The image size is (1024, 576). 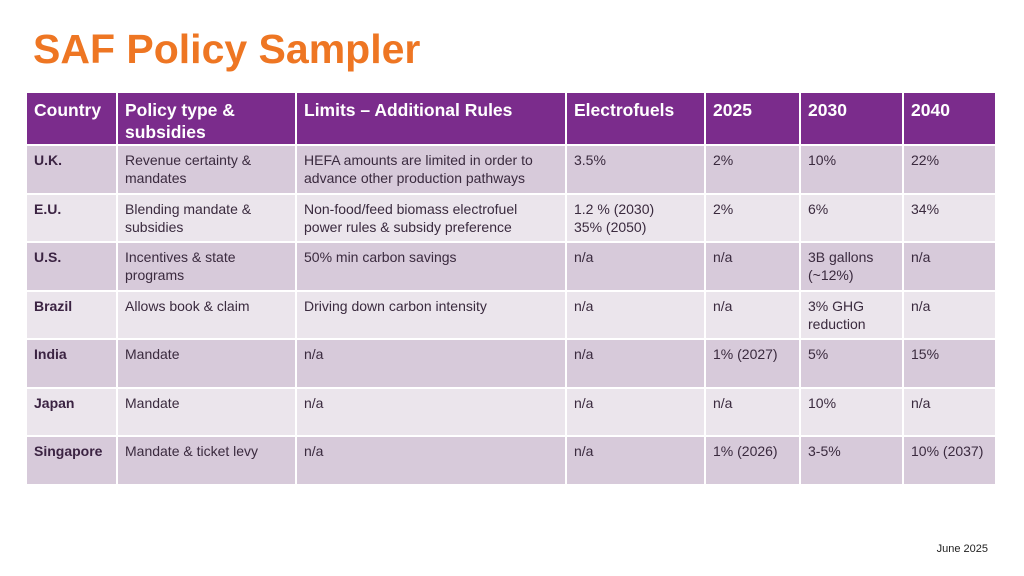 What do you see at coordinates (752, 118) in the screenshot?
I see `header-2025: 2025` at bounding box center [752, 118].